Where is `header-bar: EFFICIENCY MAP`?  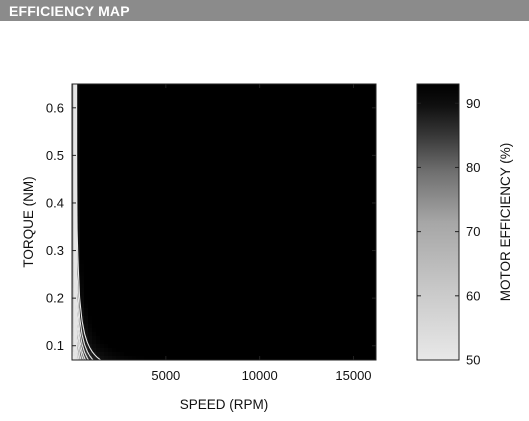 header-bar: EFFICIENCY MAP is located at coordinates (264, 10).